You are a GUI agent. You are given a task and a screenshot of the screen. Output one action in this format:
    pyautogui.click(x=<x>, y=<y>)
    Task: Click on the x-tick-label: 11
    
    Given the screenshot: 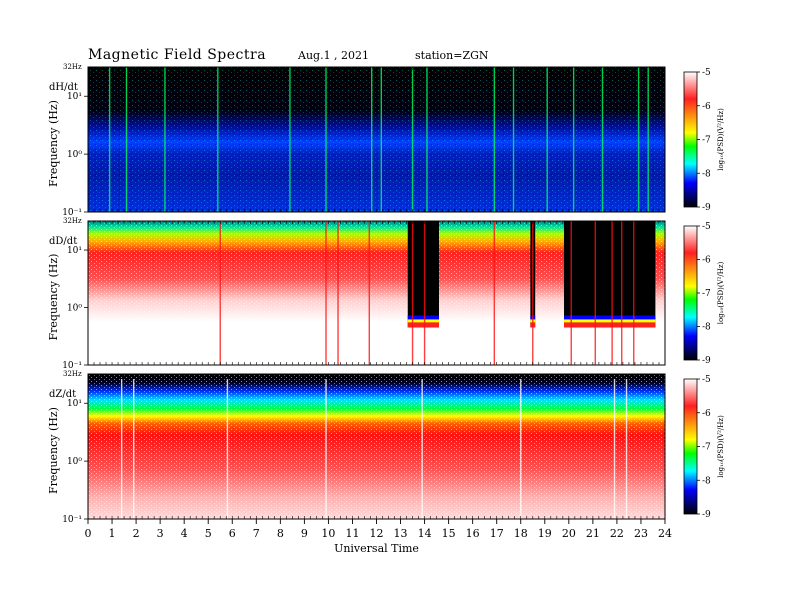 What is the action you would take?
    pyautogui.click(x=352, y=533)
    